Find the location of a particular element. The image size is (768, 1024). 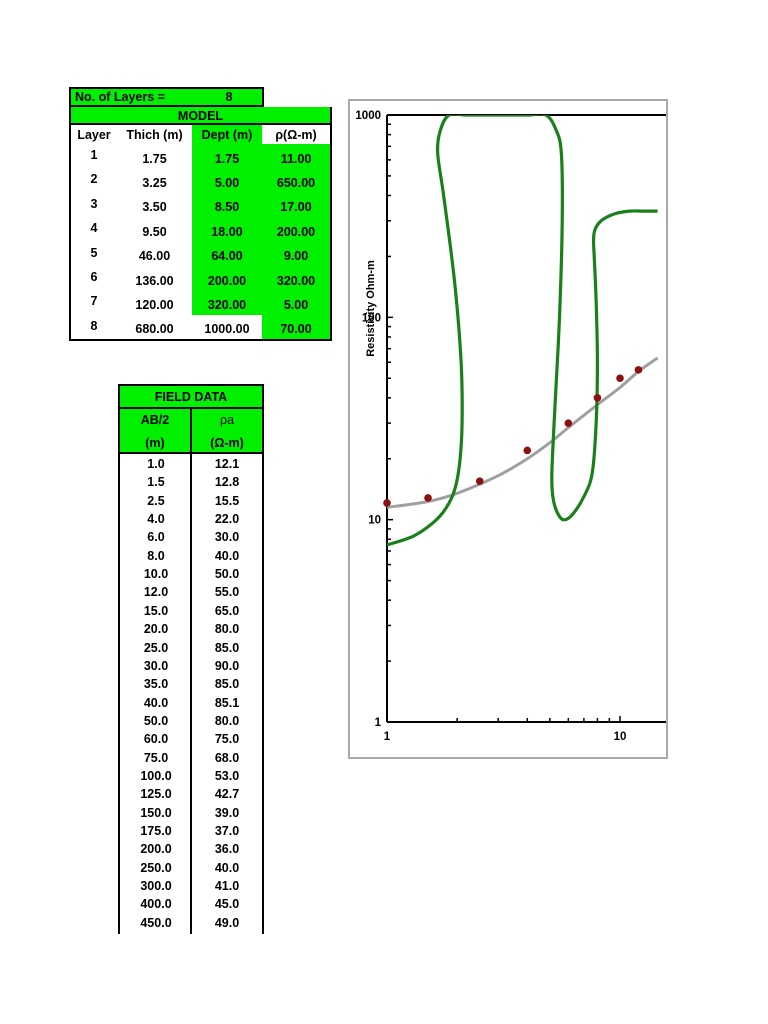

ab2-value: 175.0 is located at coordinates (156, 831).